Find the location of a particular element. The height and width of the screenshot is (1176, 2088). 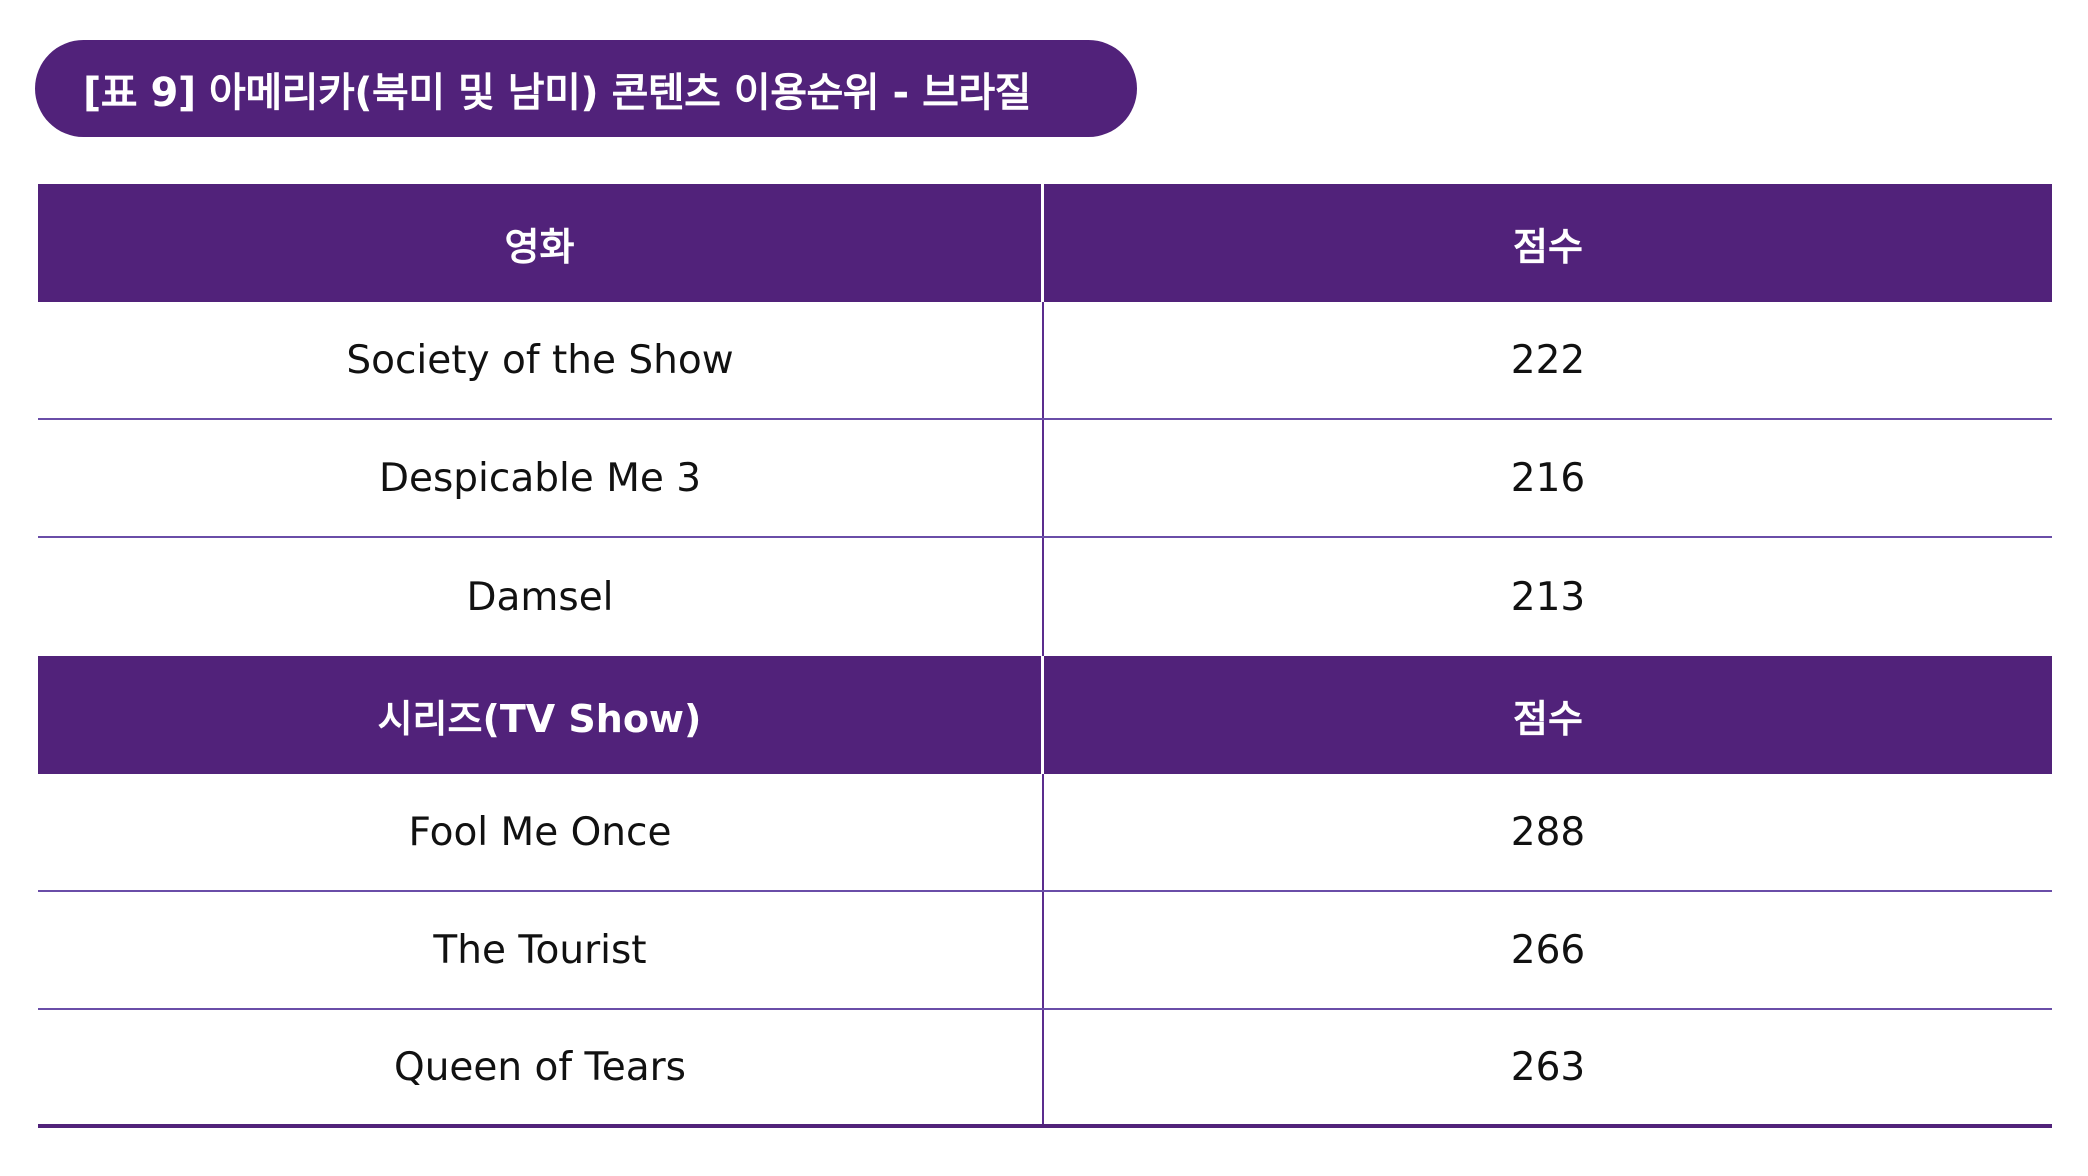

table-row: Queen of Tears 263 is located at coordinates (1045, 1069).